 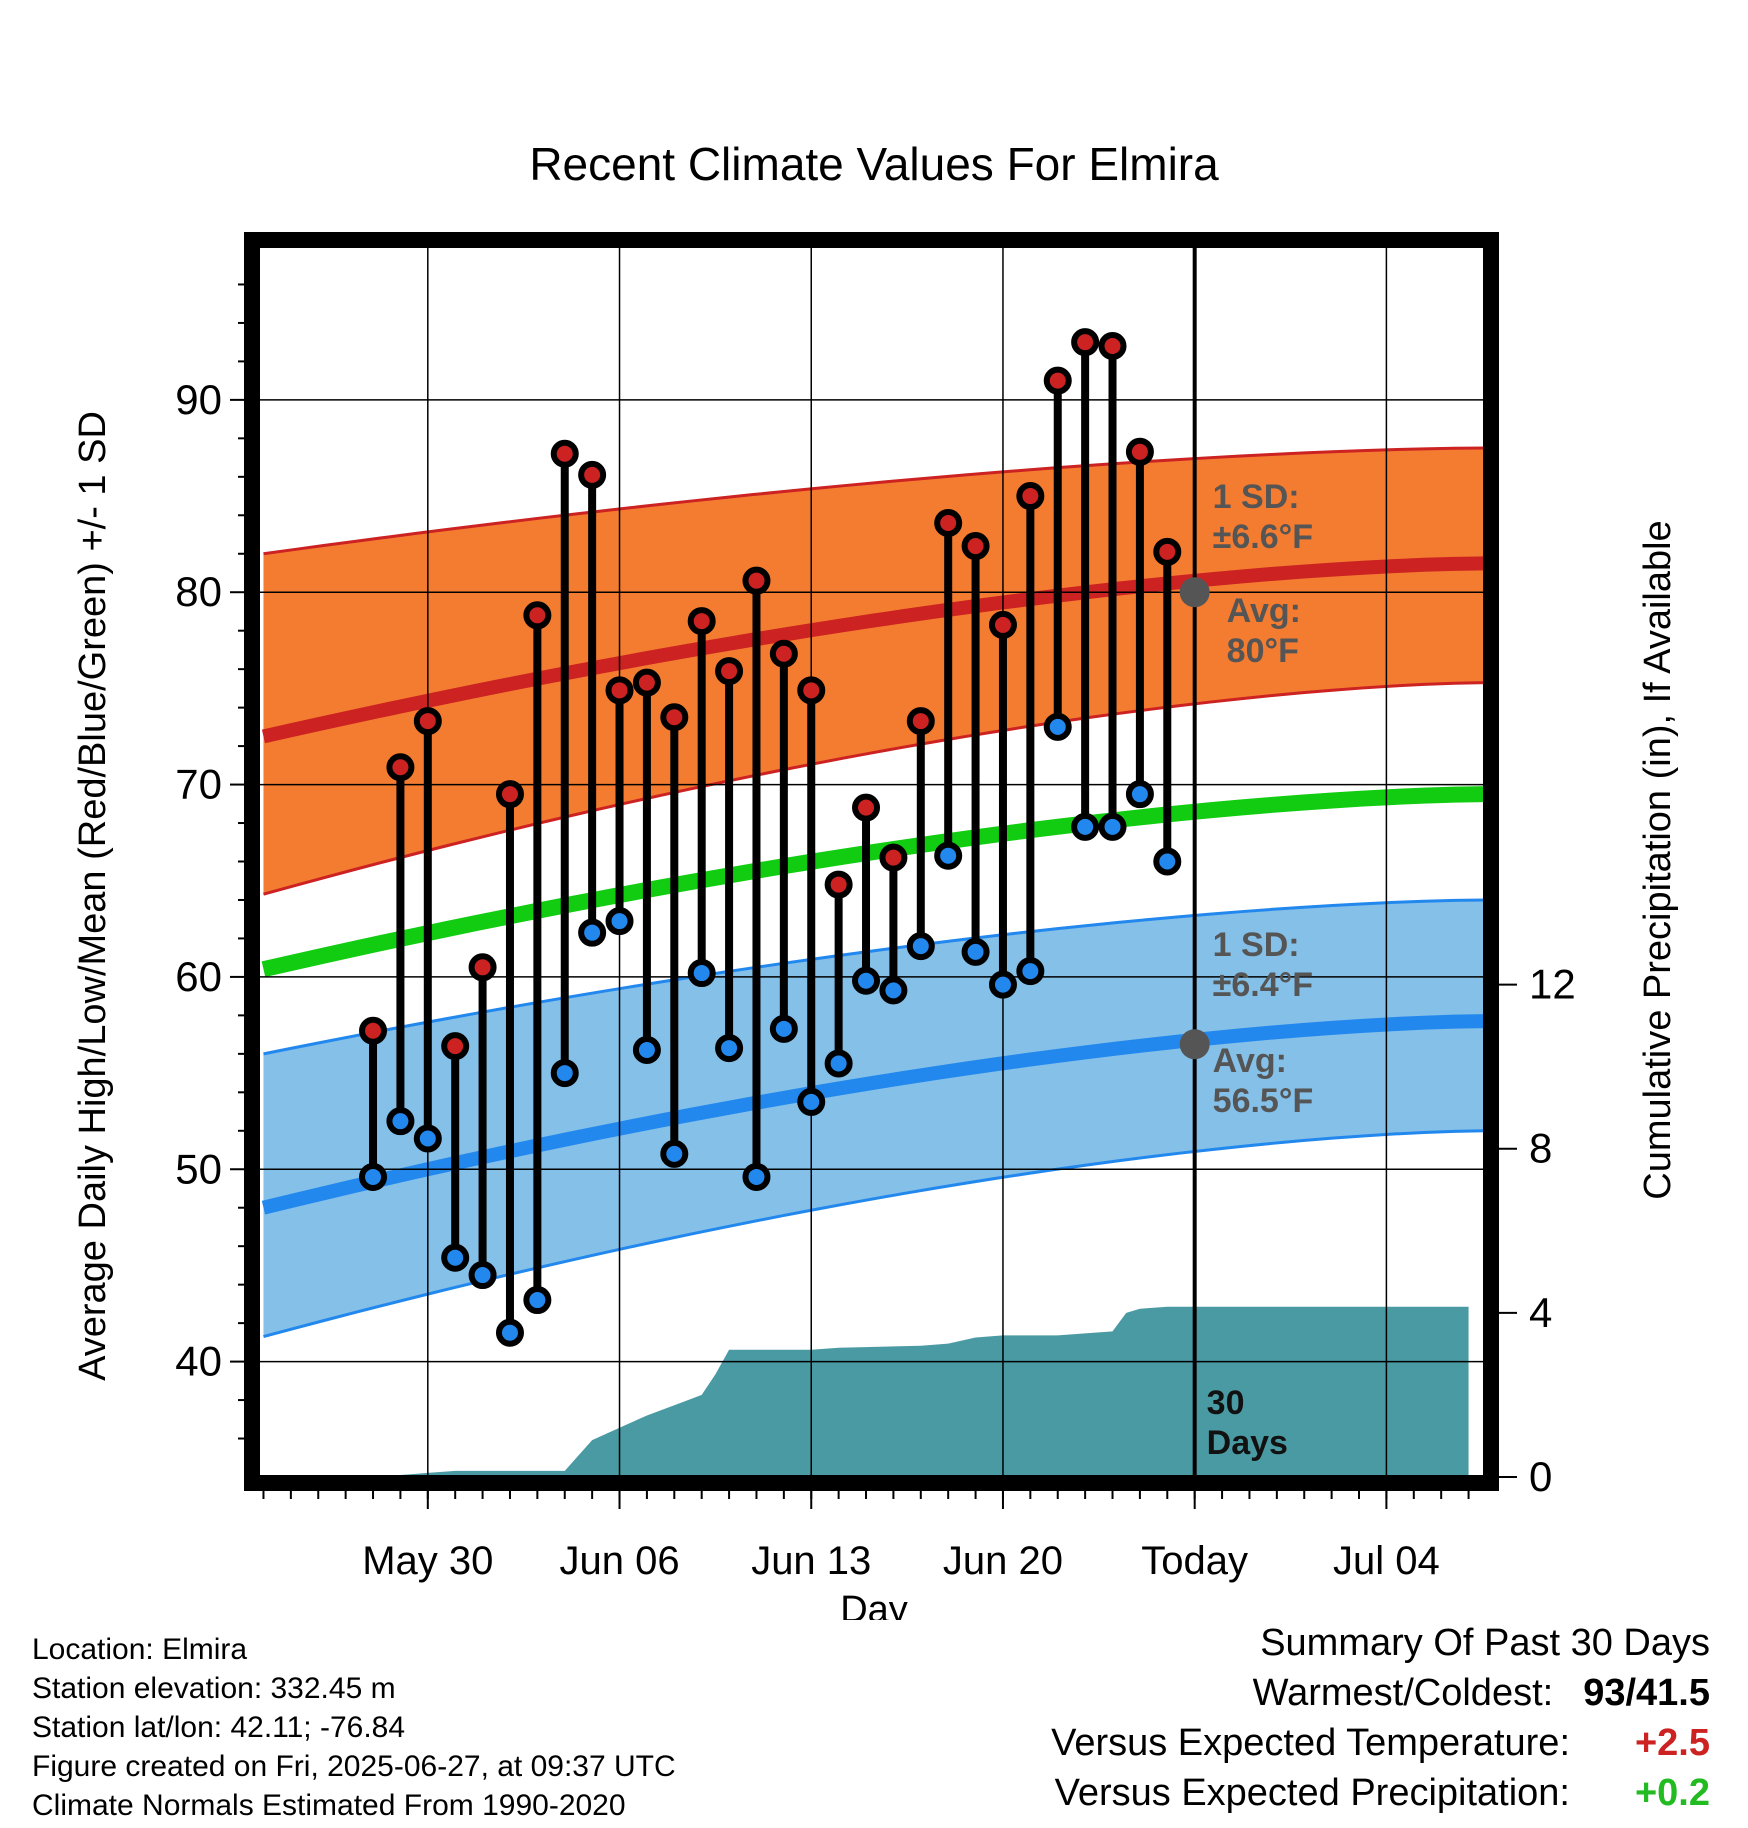 What do you see at coordinates (1226, 1403) in the screenshot?
I see `days-annotation: 30` at bounding box center [1226, 1403].